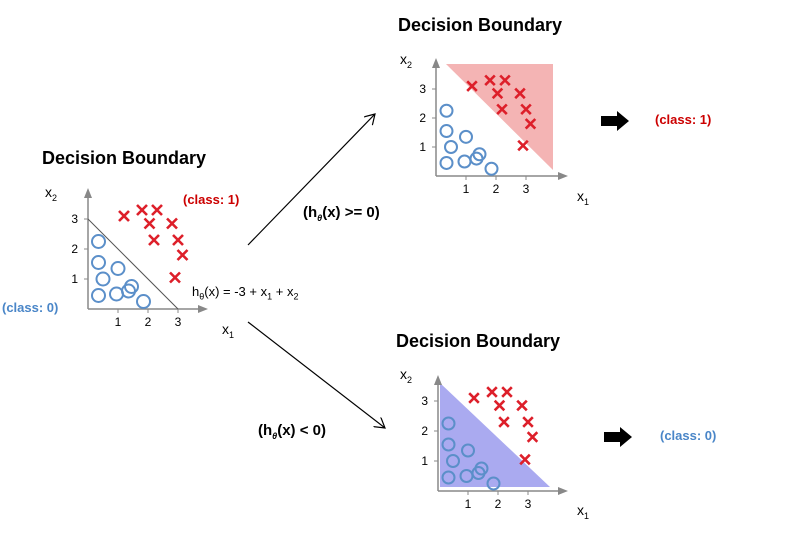 Image resolution: width=790 pixels, height=534 pixels. What do you see at coordinates (410, 64) in the screenshot?
I see `top-y-label-sub: 2` at bounding box center [410, 64].